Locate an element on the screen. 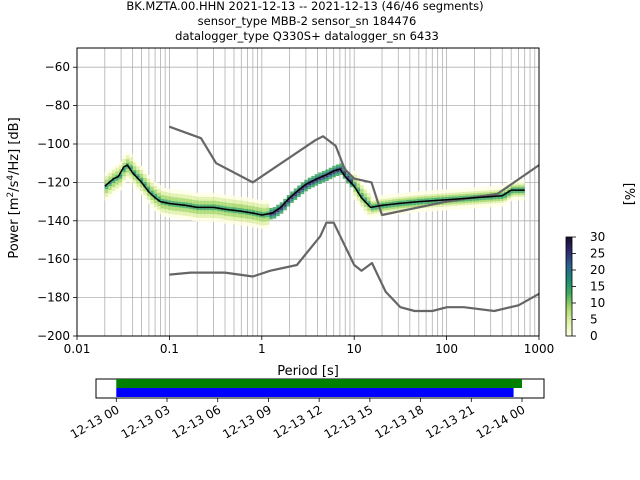  y-tick-label: −200 is located at coordinates (53, 336).